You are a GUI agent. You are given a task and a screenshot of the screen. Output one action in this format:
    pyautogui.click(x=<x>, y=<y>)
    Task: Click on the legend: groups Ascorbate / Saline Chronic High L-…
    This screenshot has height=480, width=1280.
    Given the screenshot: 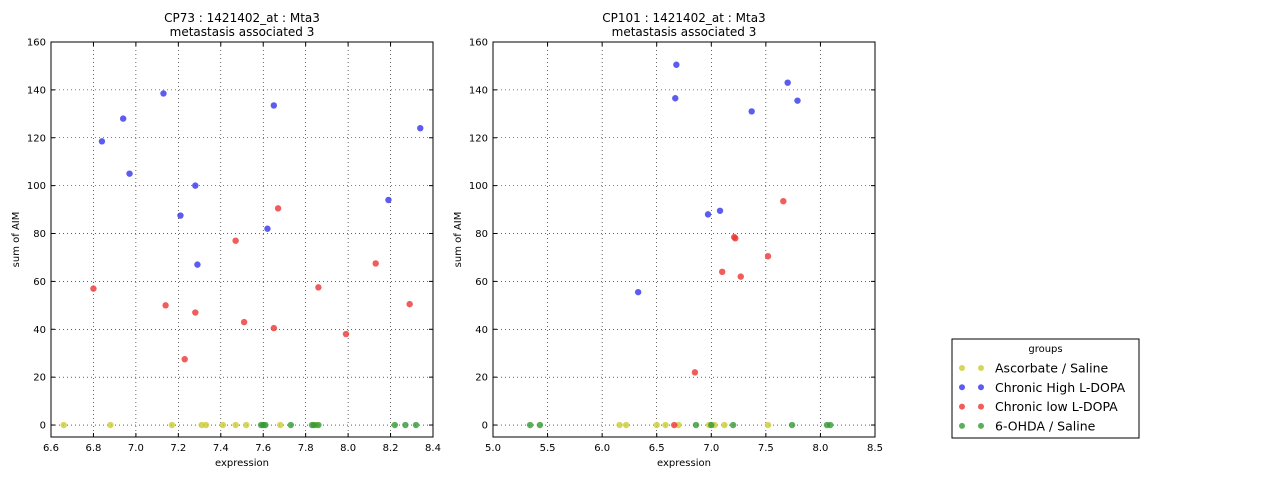 What is the action you would take?
    pyautogui.click(x=1045, y=388)
    